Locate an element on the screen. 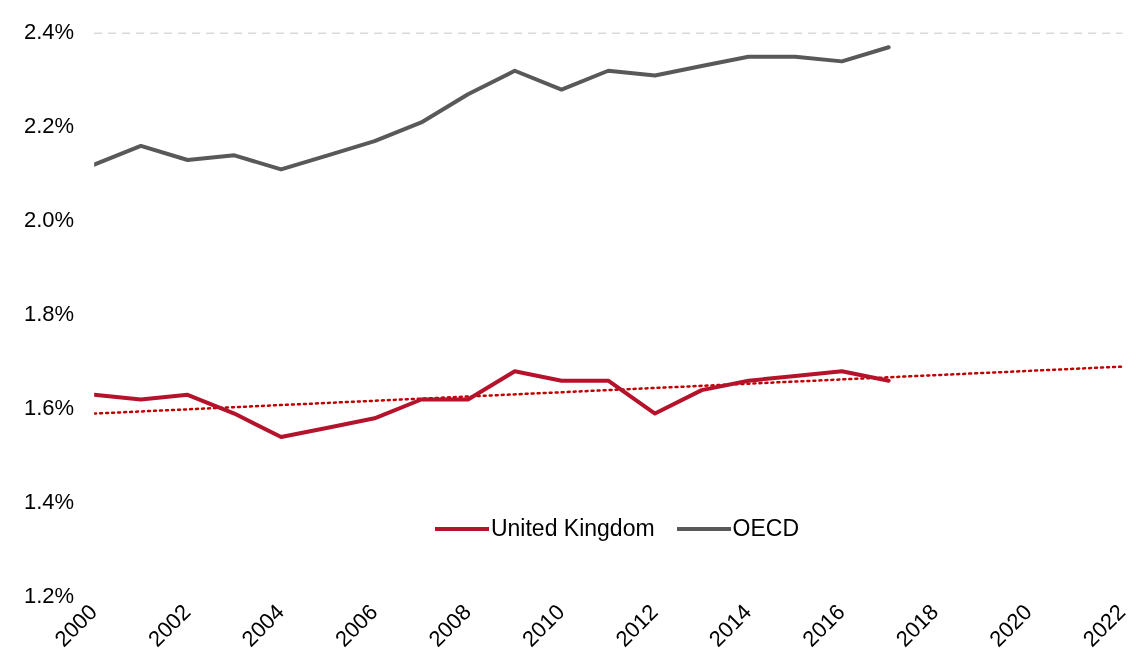 The image size is (1144, 656). legend-label: United Kingdom is located at coordinates (572, 528).